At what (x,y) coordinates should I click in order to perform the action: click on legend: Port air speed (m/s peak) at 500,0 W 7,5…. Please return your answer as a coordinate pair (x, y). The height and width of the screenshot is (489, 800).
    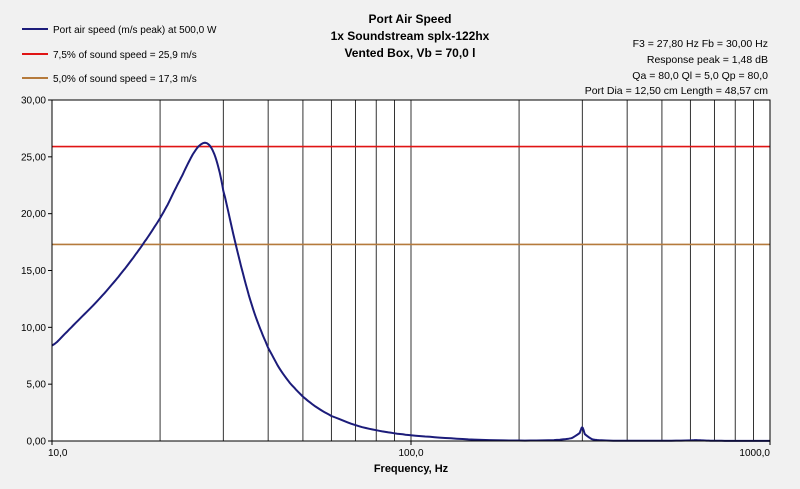
    Looking at the image, I should click on (119, 55).